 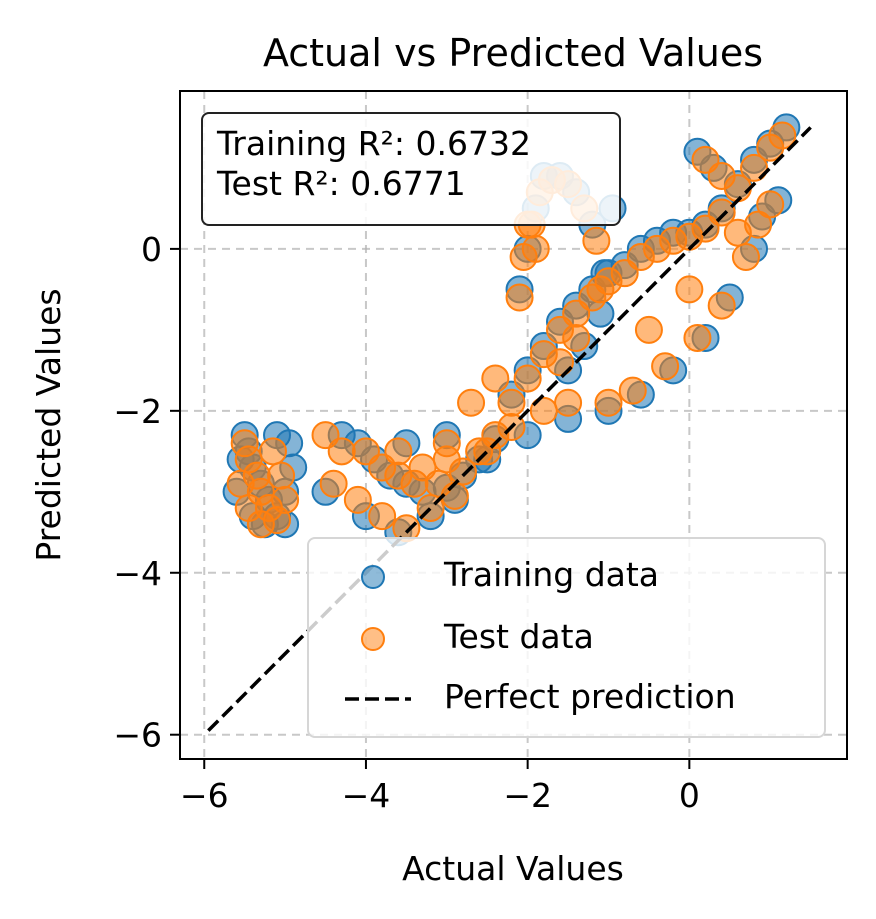 I want to click on legend-item-perfect: Perfect prediction, so click(x=566, y=699).